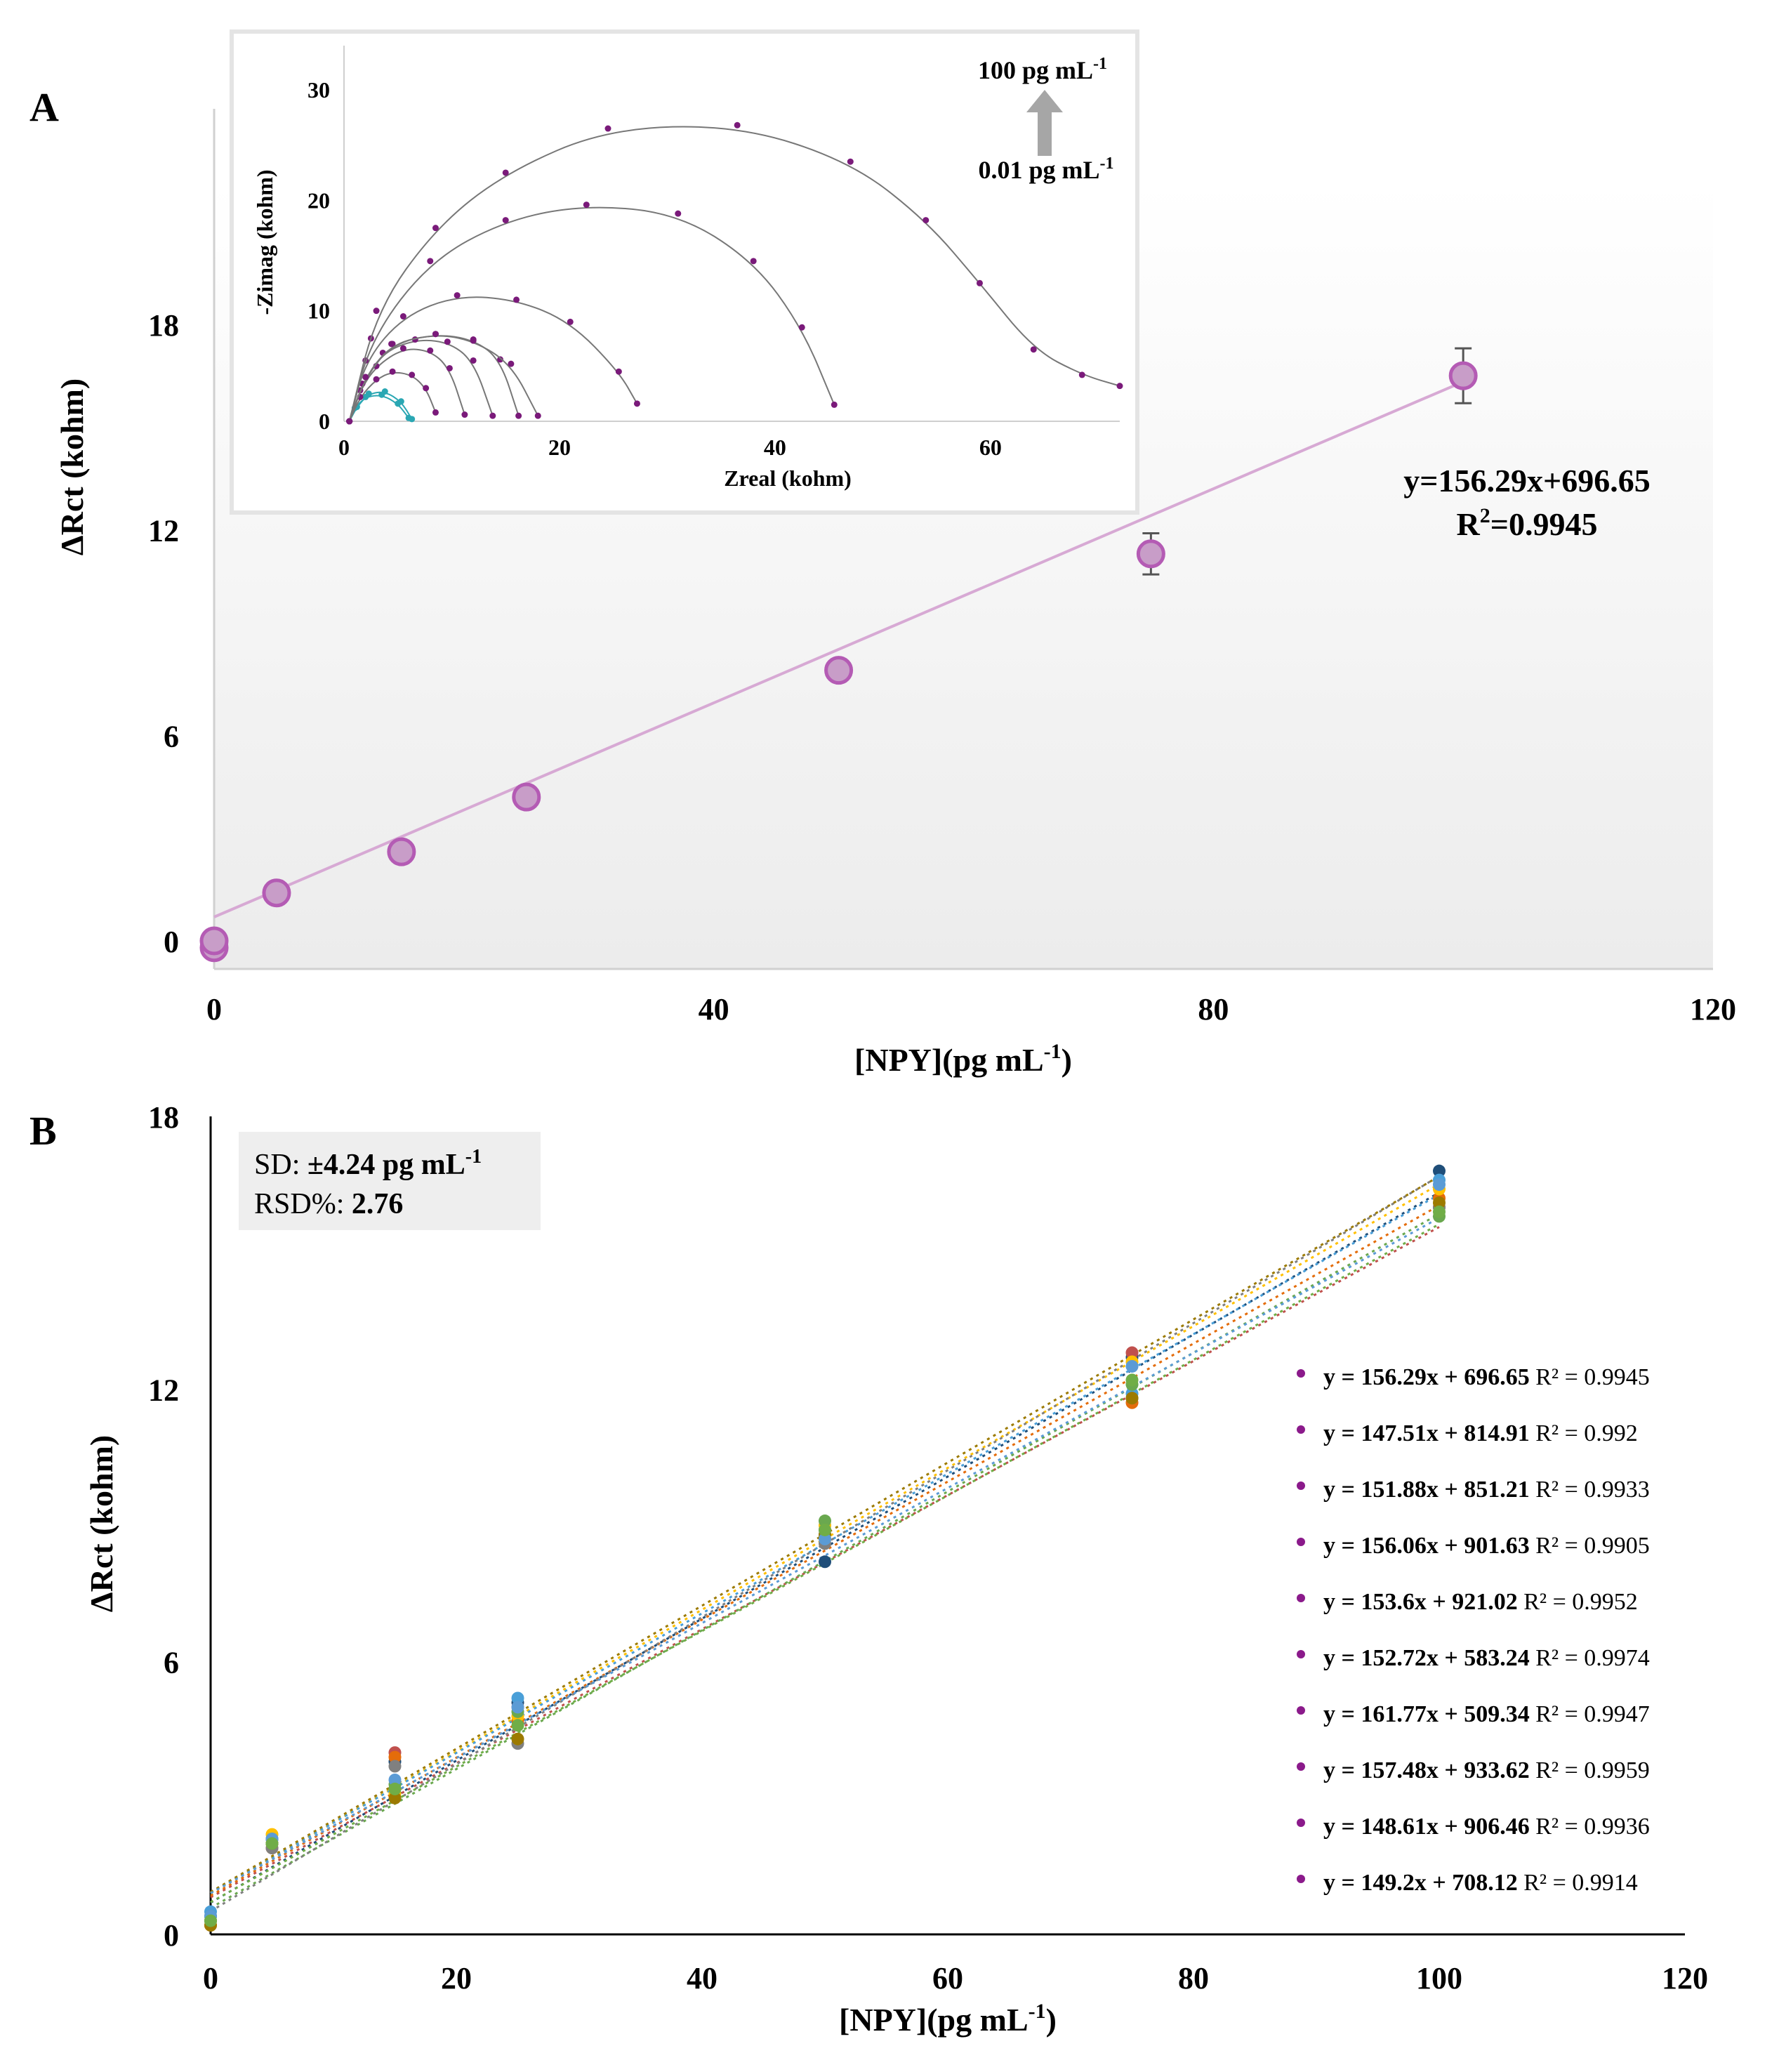  What do you see at coordinates (1578, 1602) in the screenshot?
I see `legend-r2: R² = 0.9952` at bounding box center [1578, 1602].